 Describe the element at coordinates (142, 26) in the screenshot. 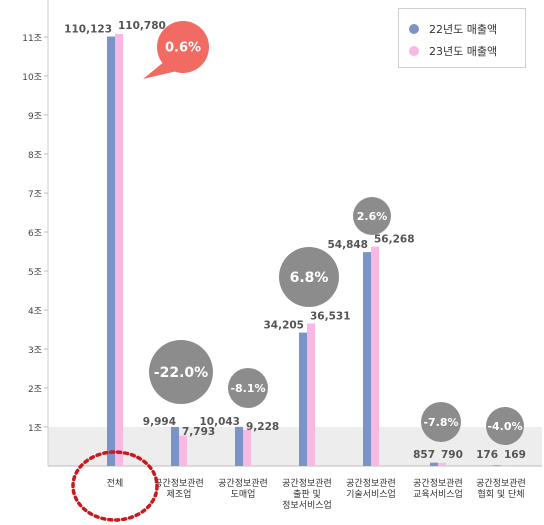

I see `value-label-23: 110,780` at that location.